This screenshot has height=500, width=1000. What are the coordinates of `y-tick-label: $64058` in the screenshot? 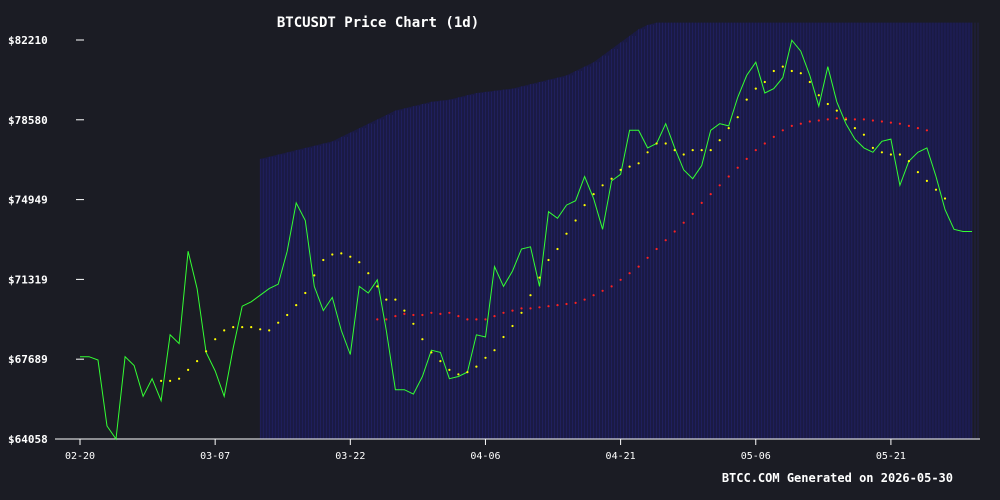 It's located at (28, 439).